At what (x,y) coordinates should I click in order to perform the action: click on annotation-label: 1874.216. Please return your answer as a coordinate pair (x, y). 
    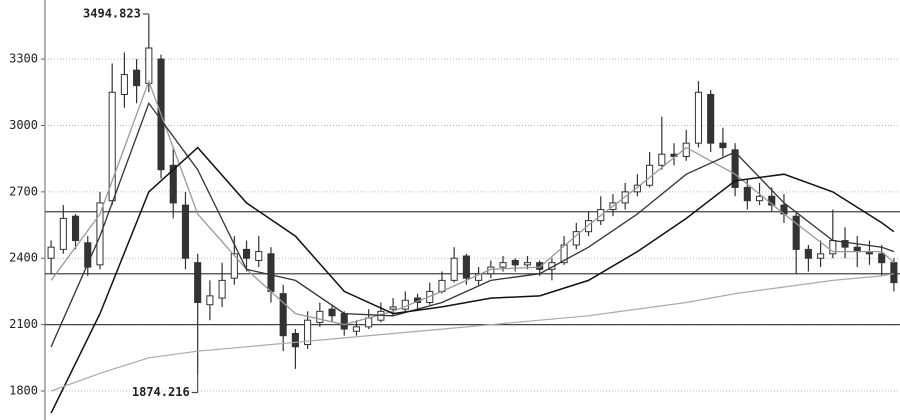
    Looking at the image, I should click on (161, 392).